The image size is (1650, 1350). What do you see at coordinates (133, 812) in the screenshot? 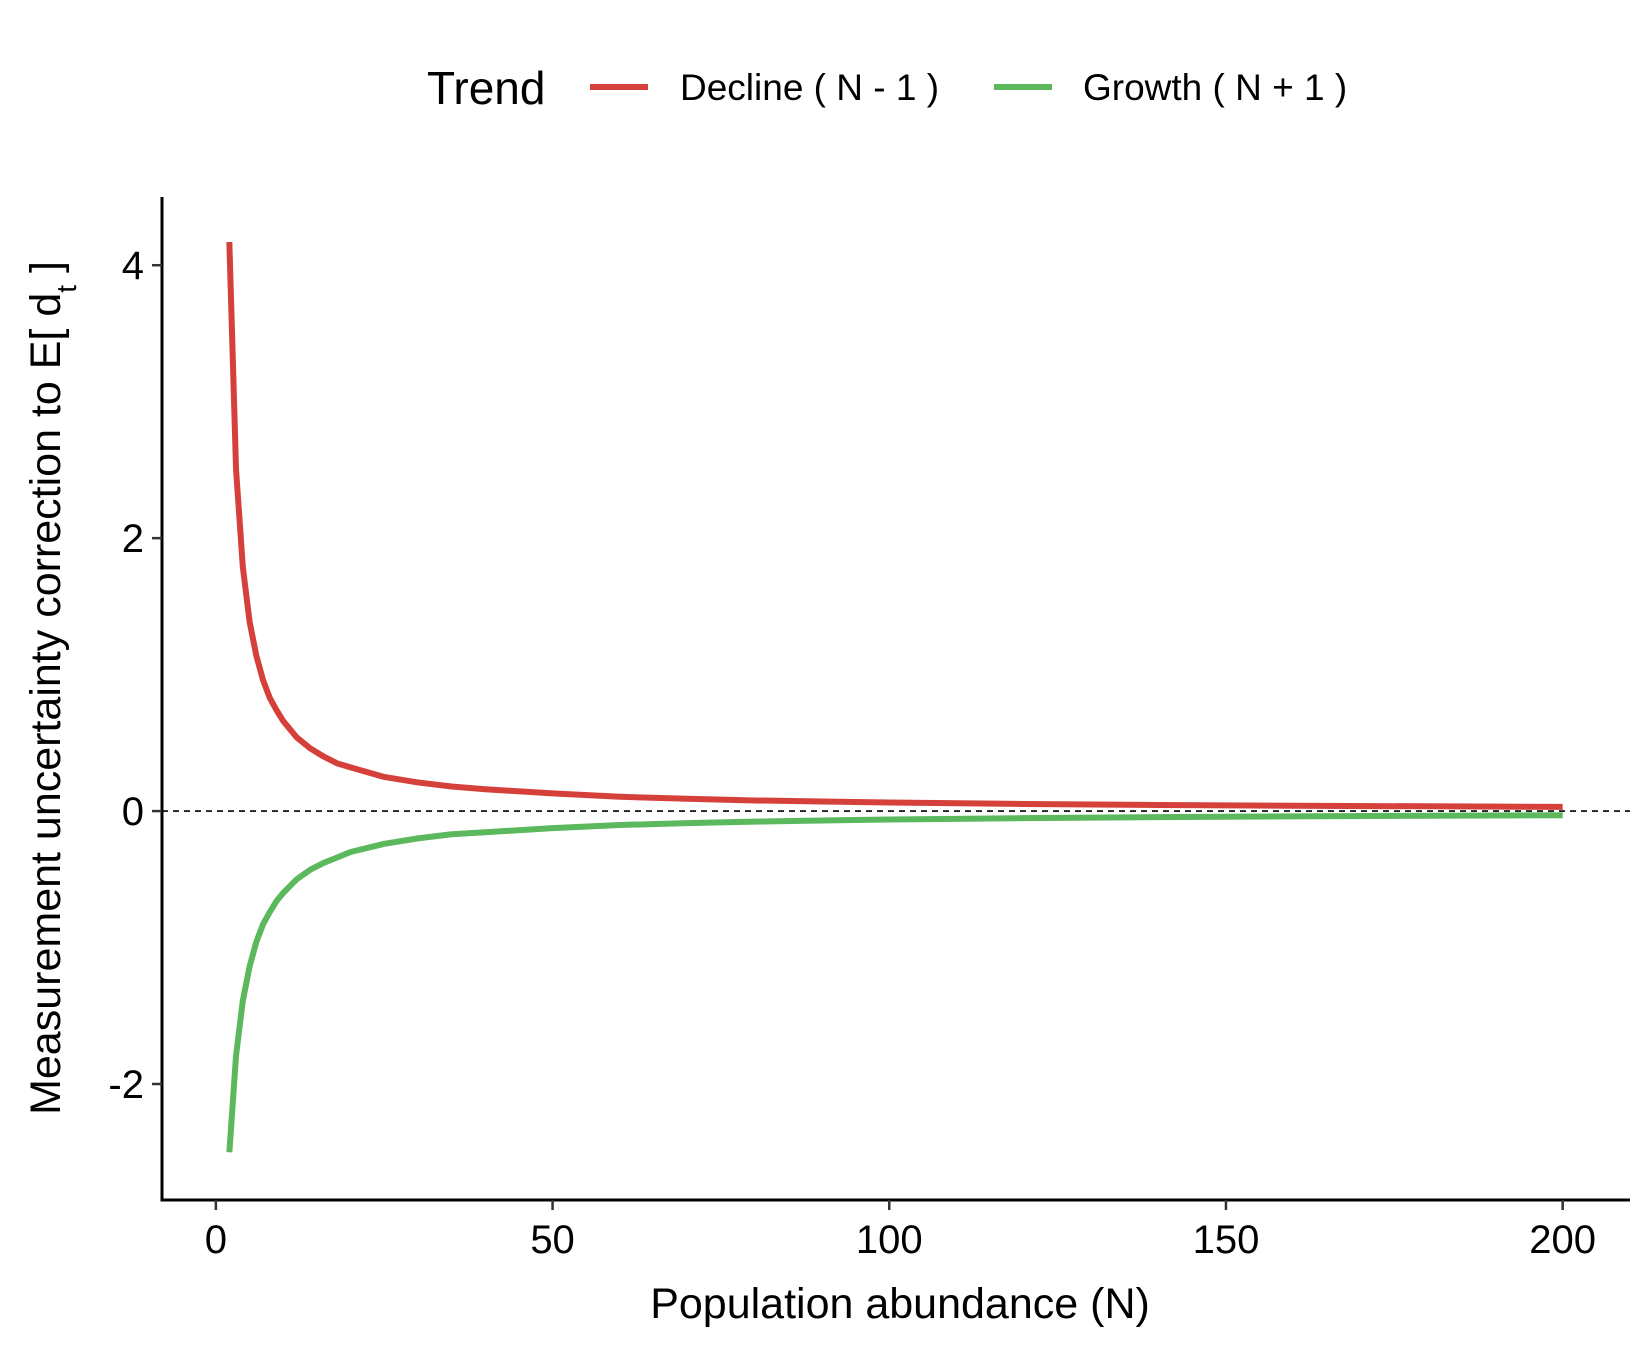
I see `y-tick-label: 0` at bounding box center [133, 812].